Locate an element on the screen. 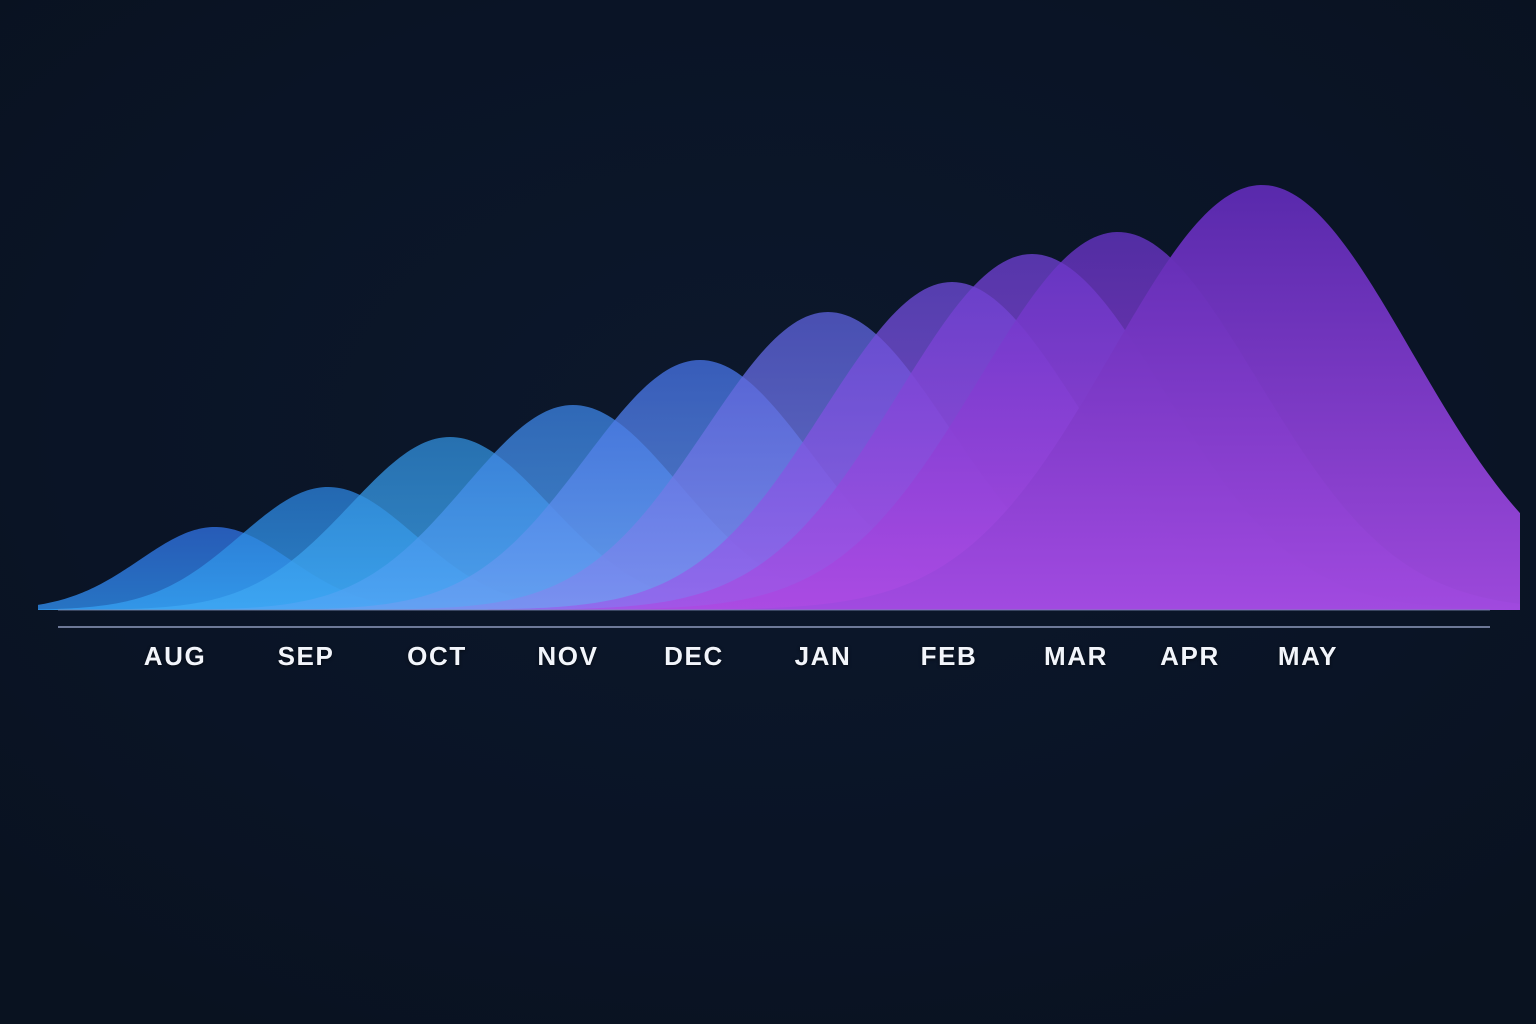 The height and width of the screenshot is (1024, 1536). x-axis-label-aug: AUG is located at coordinates (175, 656).